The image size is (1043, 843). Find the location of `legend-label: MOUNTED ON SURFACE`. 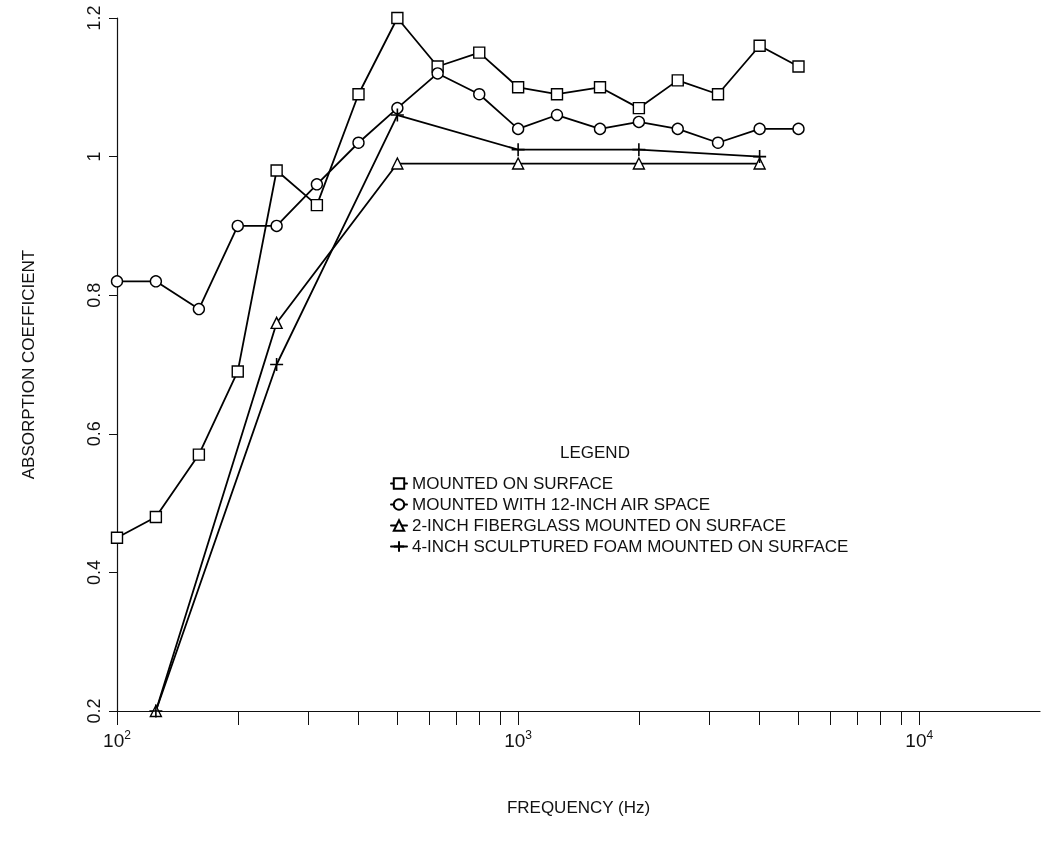

legend-label: MOUNTED ON SURFACE is located at coordinates (513, 483).